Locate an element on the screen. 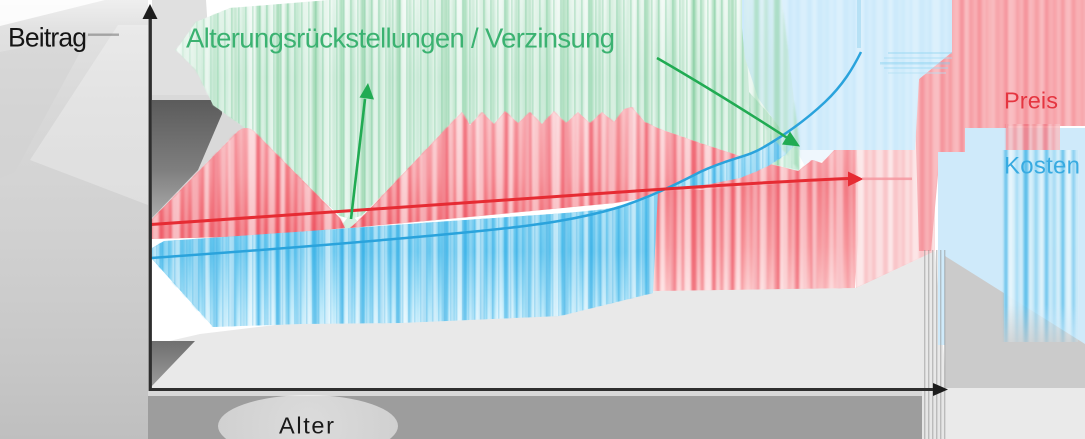 The width and height of the screenshot is (1085, 439). svg-text: Alter is located at coordinates (306, 426).